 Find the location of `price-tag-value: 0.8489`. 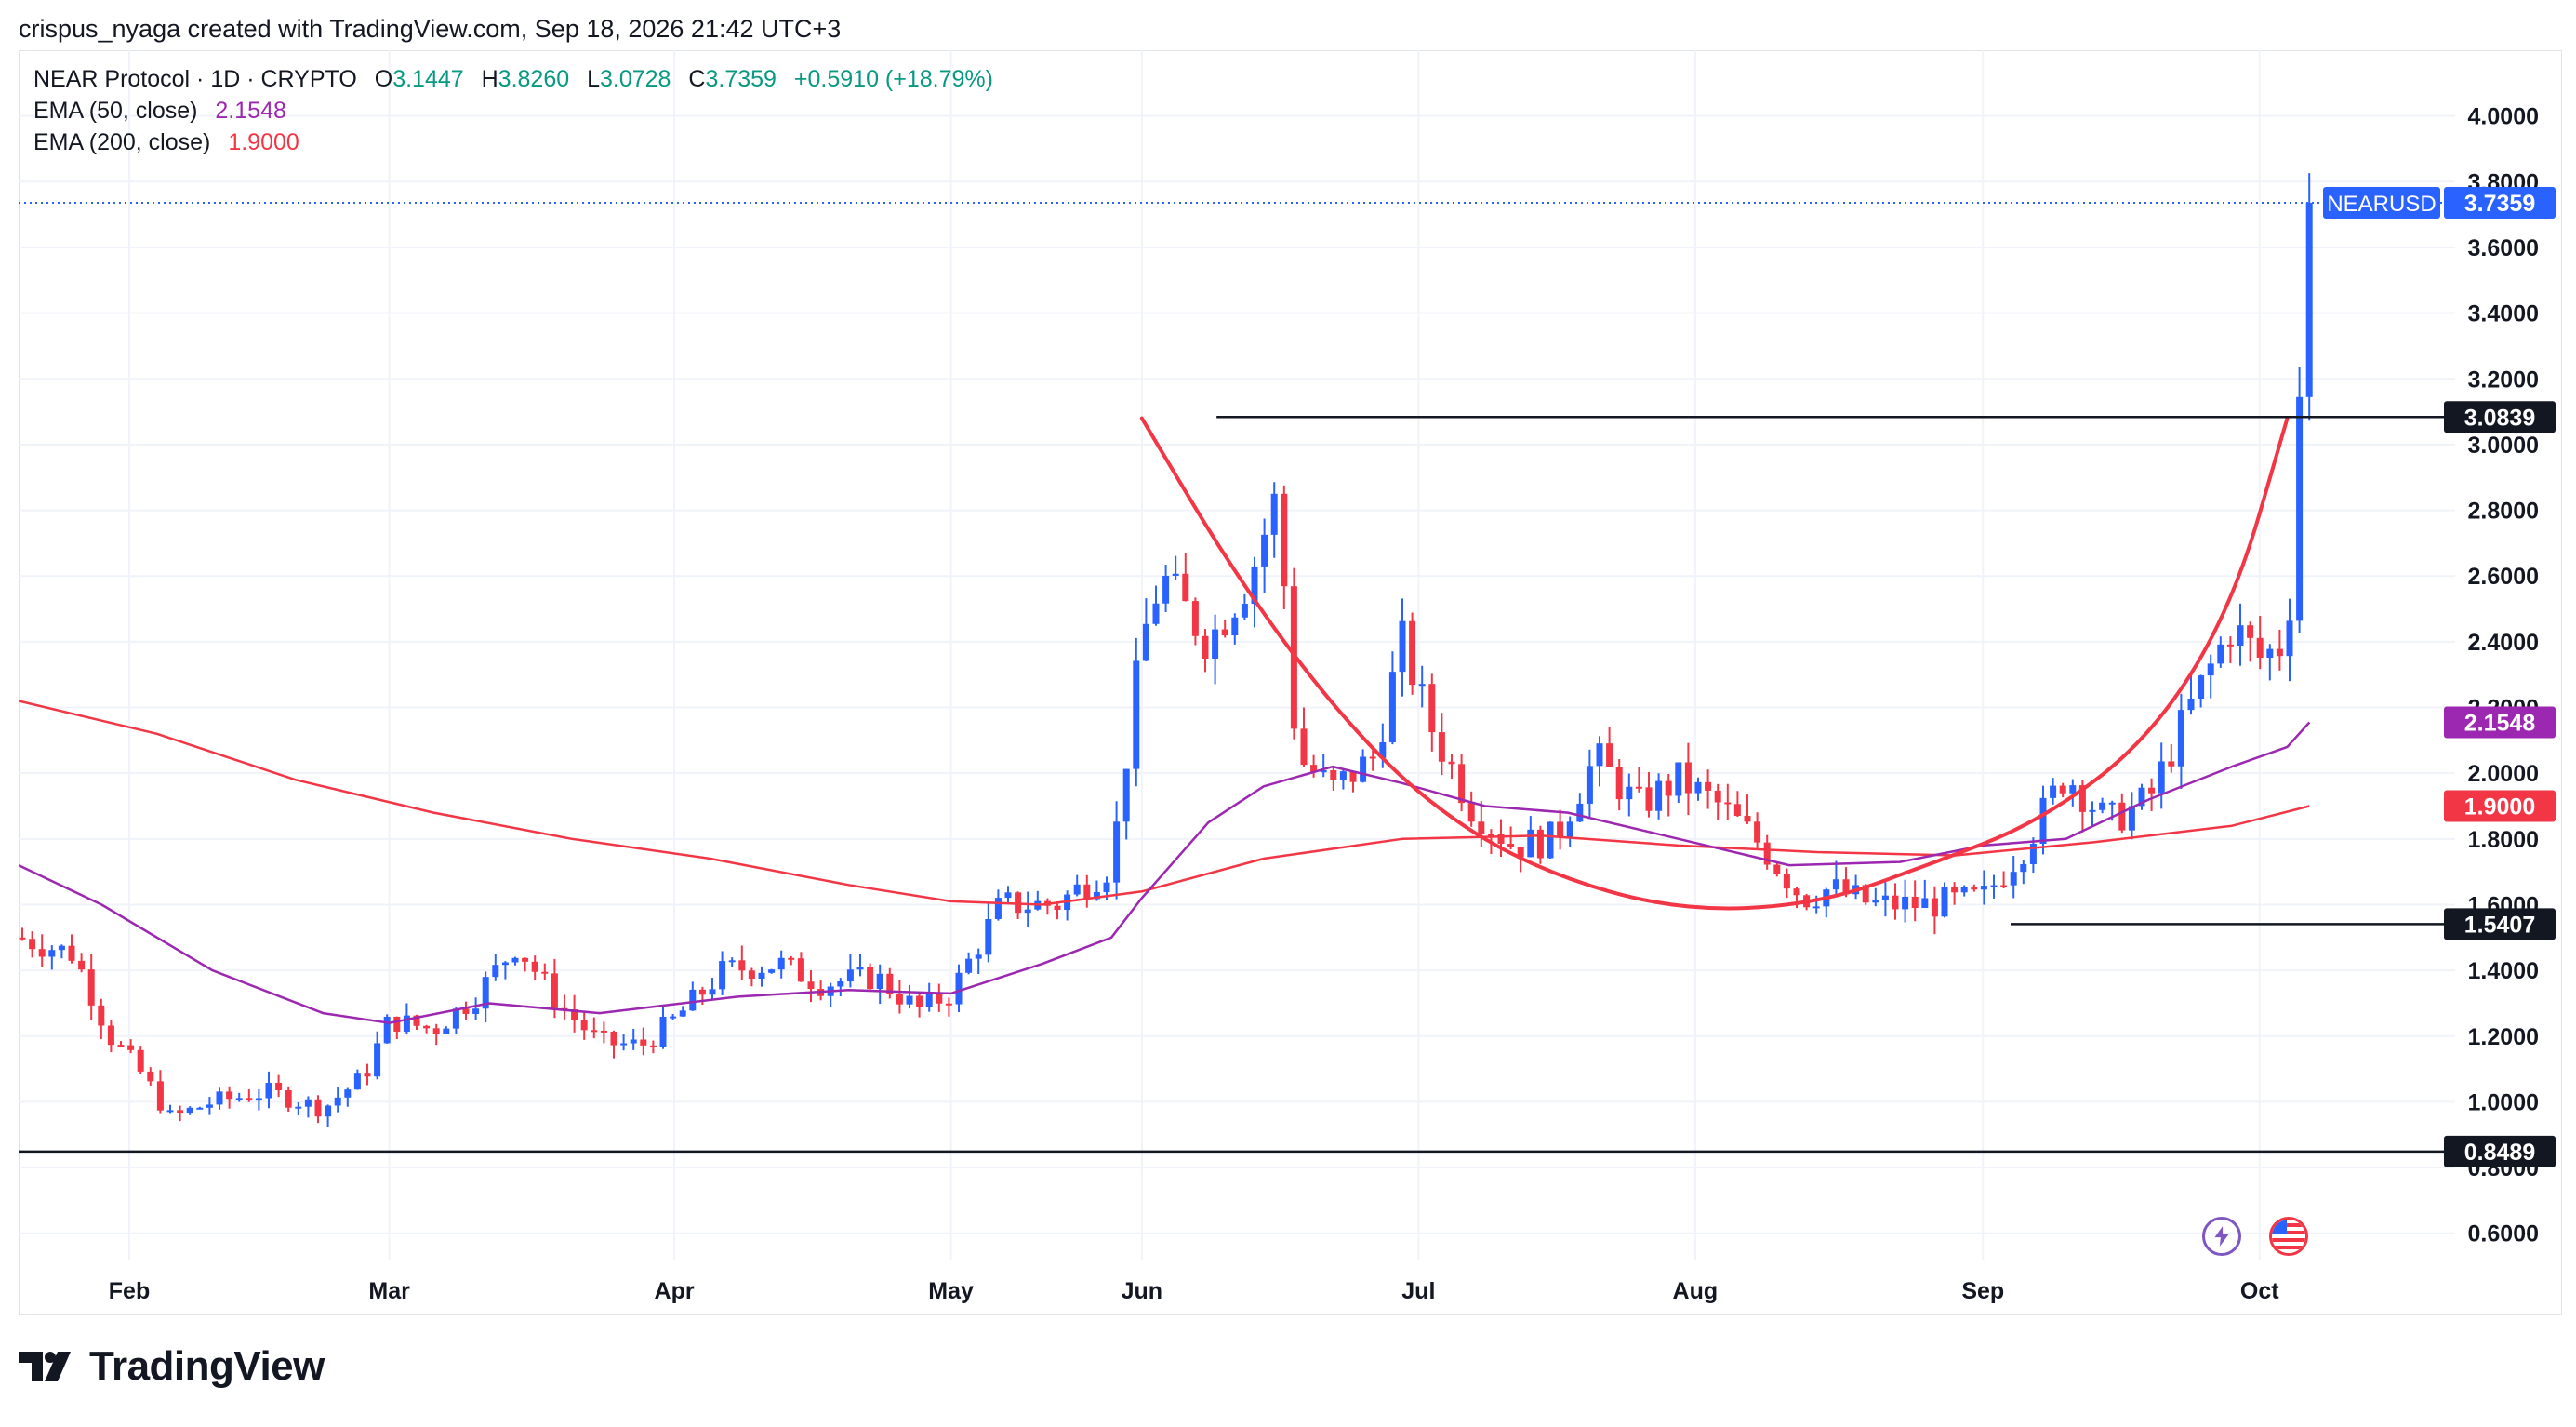

price-tag-value: 0.8489 is located at coordinates (2499, 1153).